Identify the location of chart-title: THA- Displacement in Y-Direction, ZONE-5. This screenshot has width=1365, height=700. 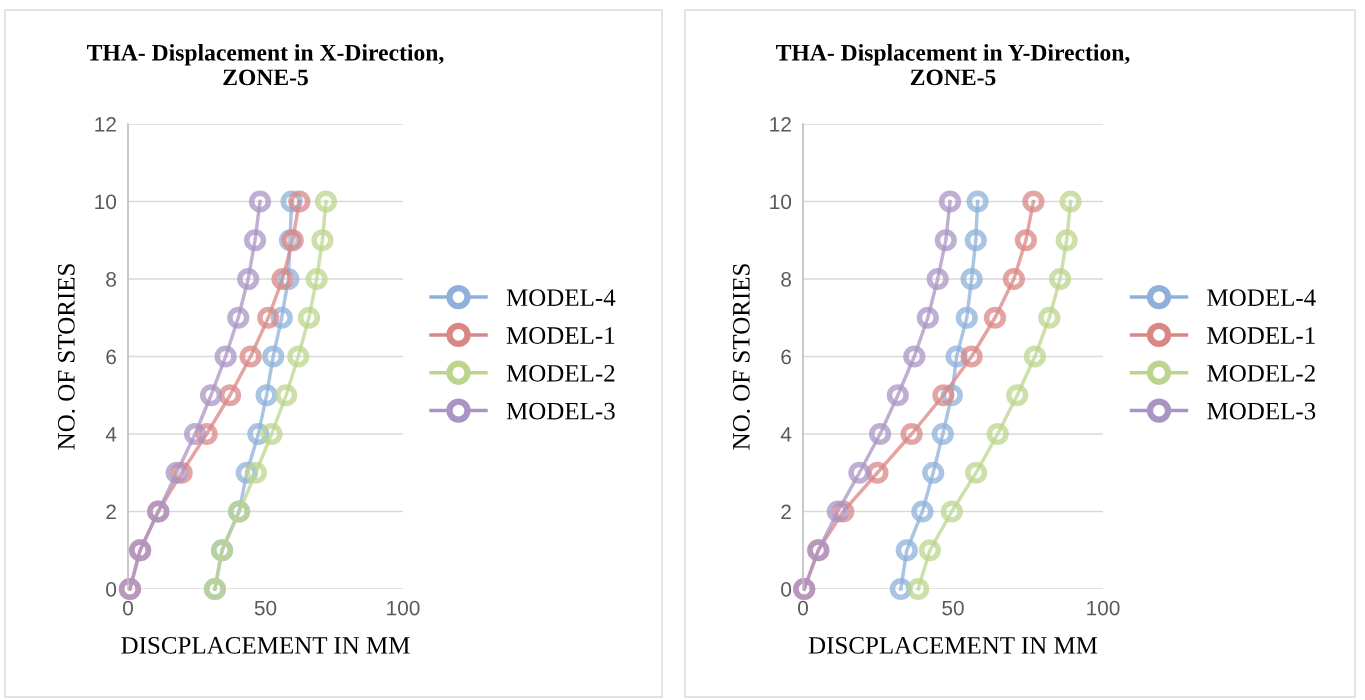
(953, 65).